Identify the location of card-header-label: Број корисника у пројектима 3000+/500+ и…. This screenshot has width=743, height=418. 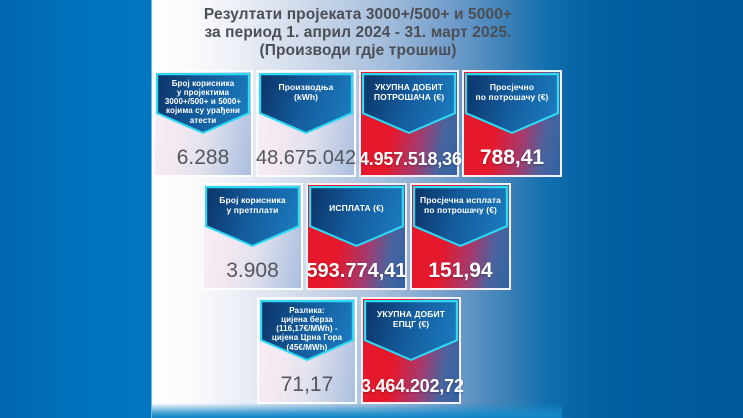
(203, 101).